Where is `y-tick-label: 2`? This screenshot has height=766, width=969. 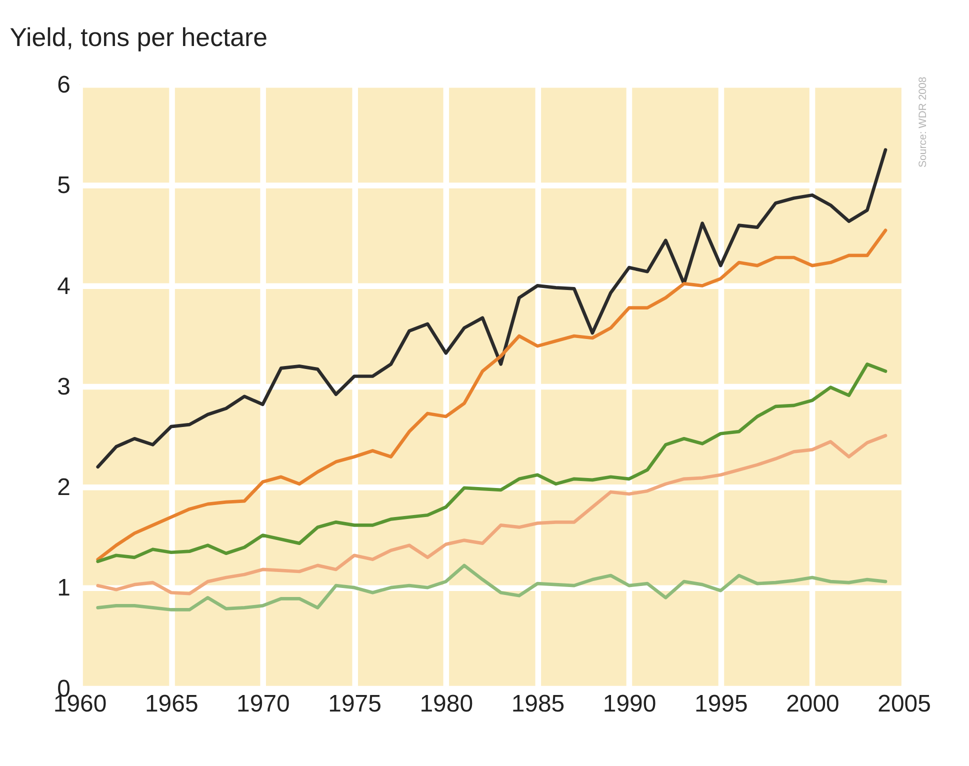 y-tick-label: 2 is located at coordinates (63, 488).